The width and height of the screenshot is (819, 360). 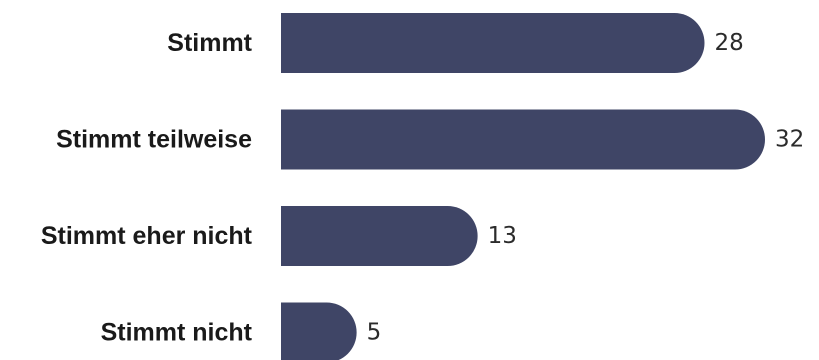 I want to click on bar-stimmt, so click(x=493, y=43).